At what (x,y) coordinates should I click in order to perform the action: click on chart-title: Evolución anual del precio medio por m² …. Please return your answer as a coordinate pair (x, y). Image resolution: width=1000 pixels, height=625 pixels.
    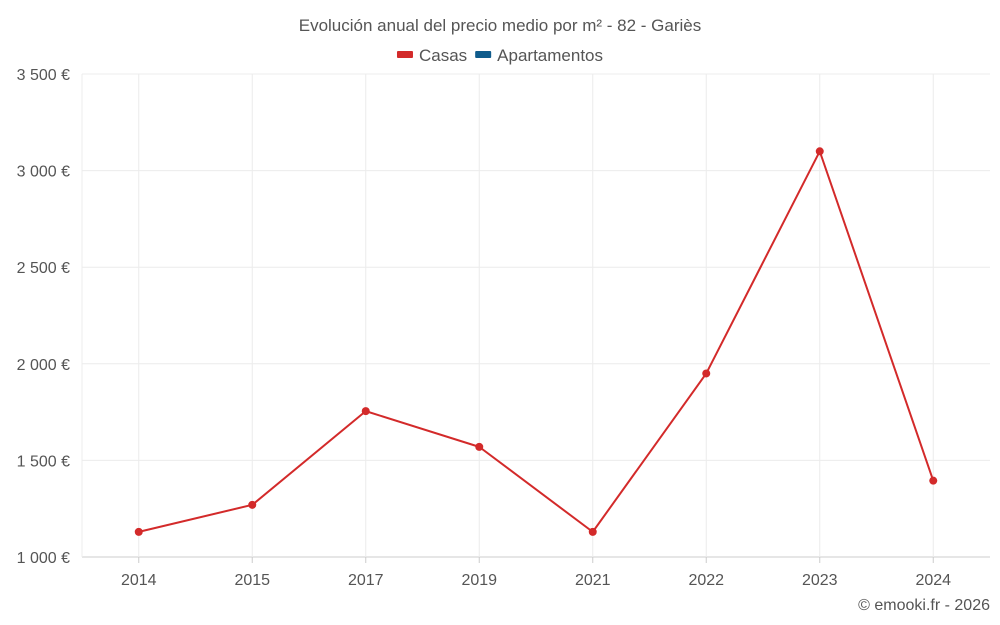
    Looking at the image, I should click on (500, 25).